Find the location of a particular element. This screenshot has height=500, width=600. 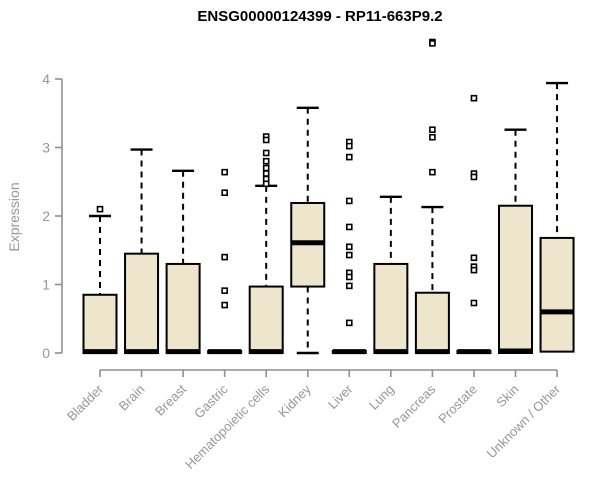

x-tick-label: Gastric is located at coordinates (211, 401).